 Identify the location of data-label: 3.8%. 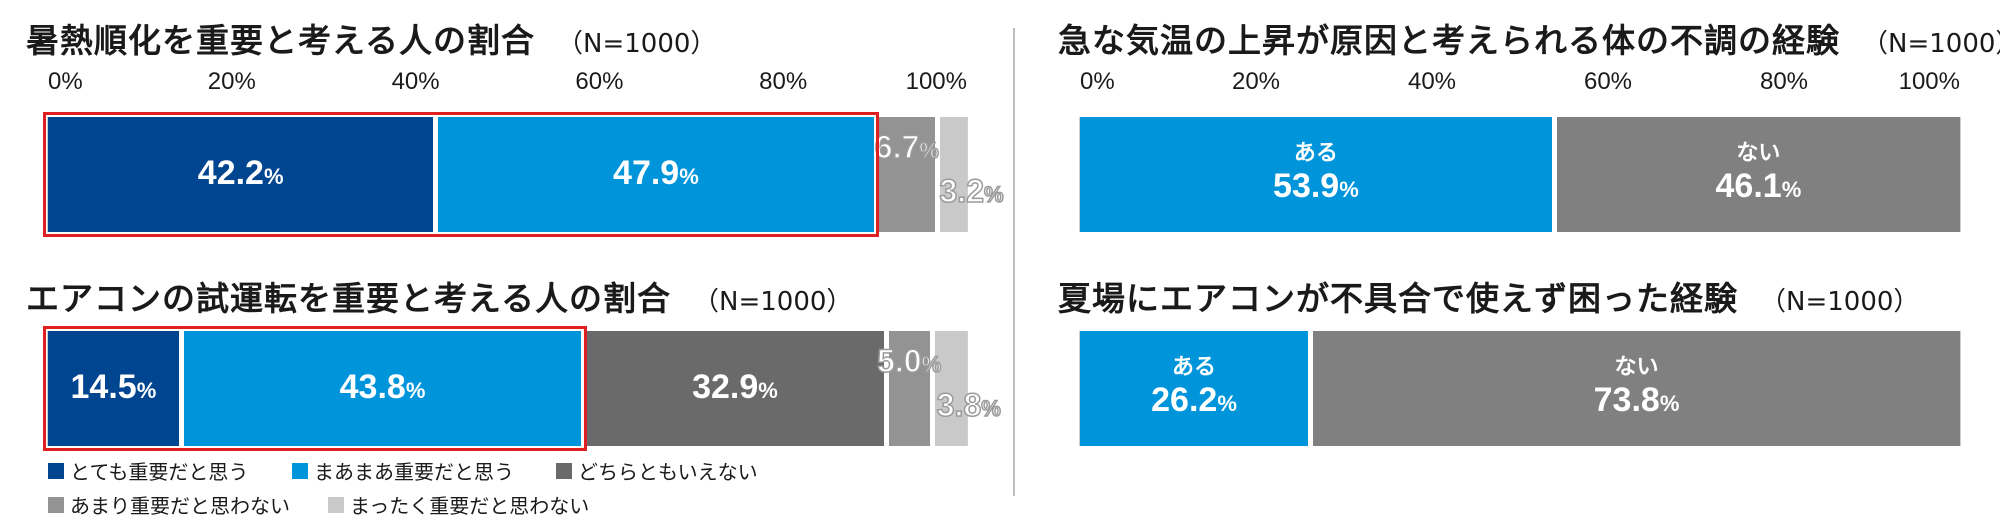
(969, 405).